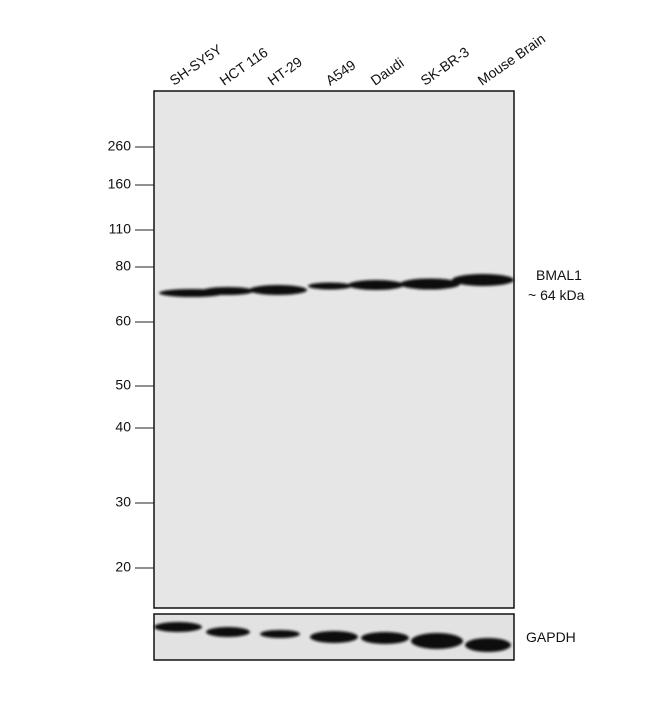  What do you see at coordinates (123, 427) in the screenshot?
I see `marker-label: 40` at bounding box center [123, 427].